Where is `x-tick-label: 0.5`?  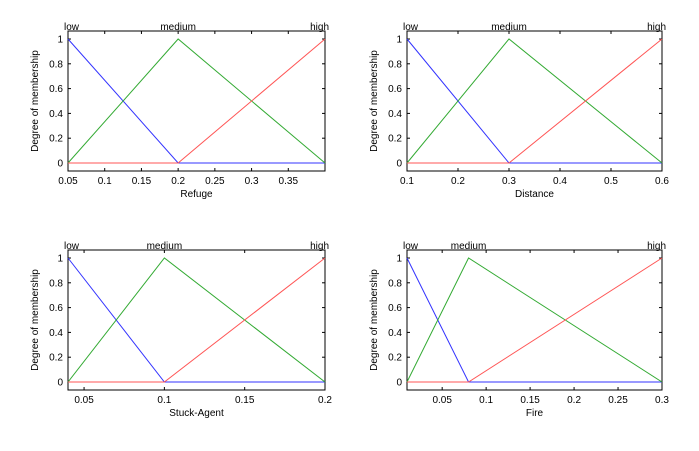
x-tick-label: 0.5 is located at coordinates (611, 181).